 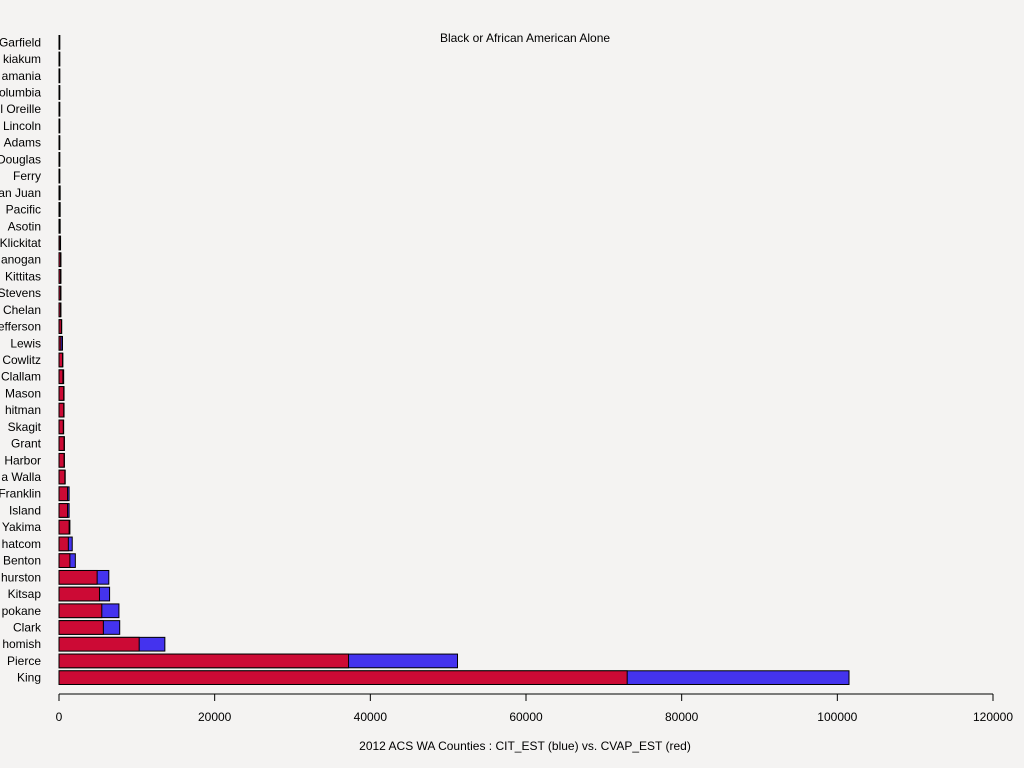 What do you see at coordinates (25, 510) in the screenshot?
I see `y-tick-label: Island` at bounding box center [25, 510].